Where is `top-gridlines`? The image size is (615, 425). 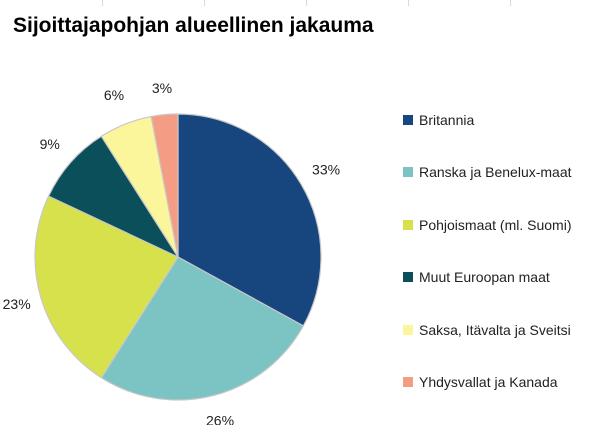
top-gridlines is located at coordinates (307, 3).